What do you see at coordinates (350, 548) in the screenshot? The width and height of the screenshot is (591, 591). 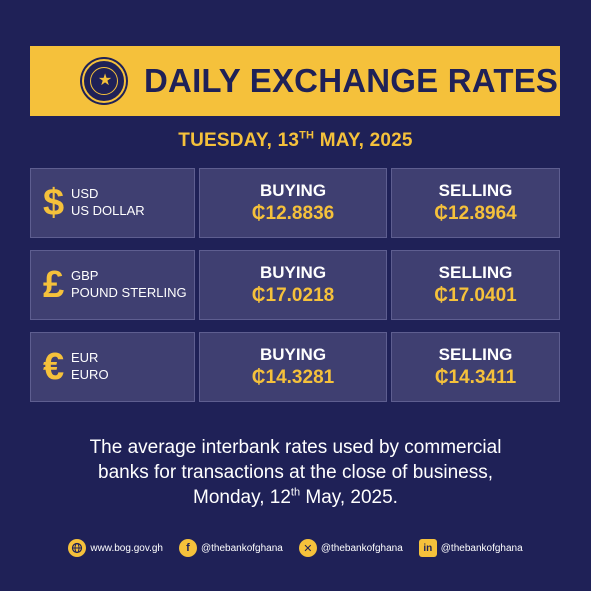 I see `x-link: ✕ @thebankofghana` at bounding box center [350, 548].